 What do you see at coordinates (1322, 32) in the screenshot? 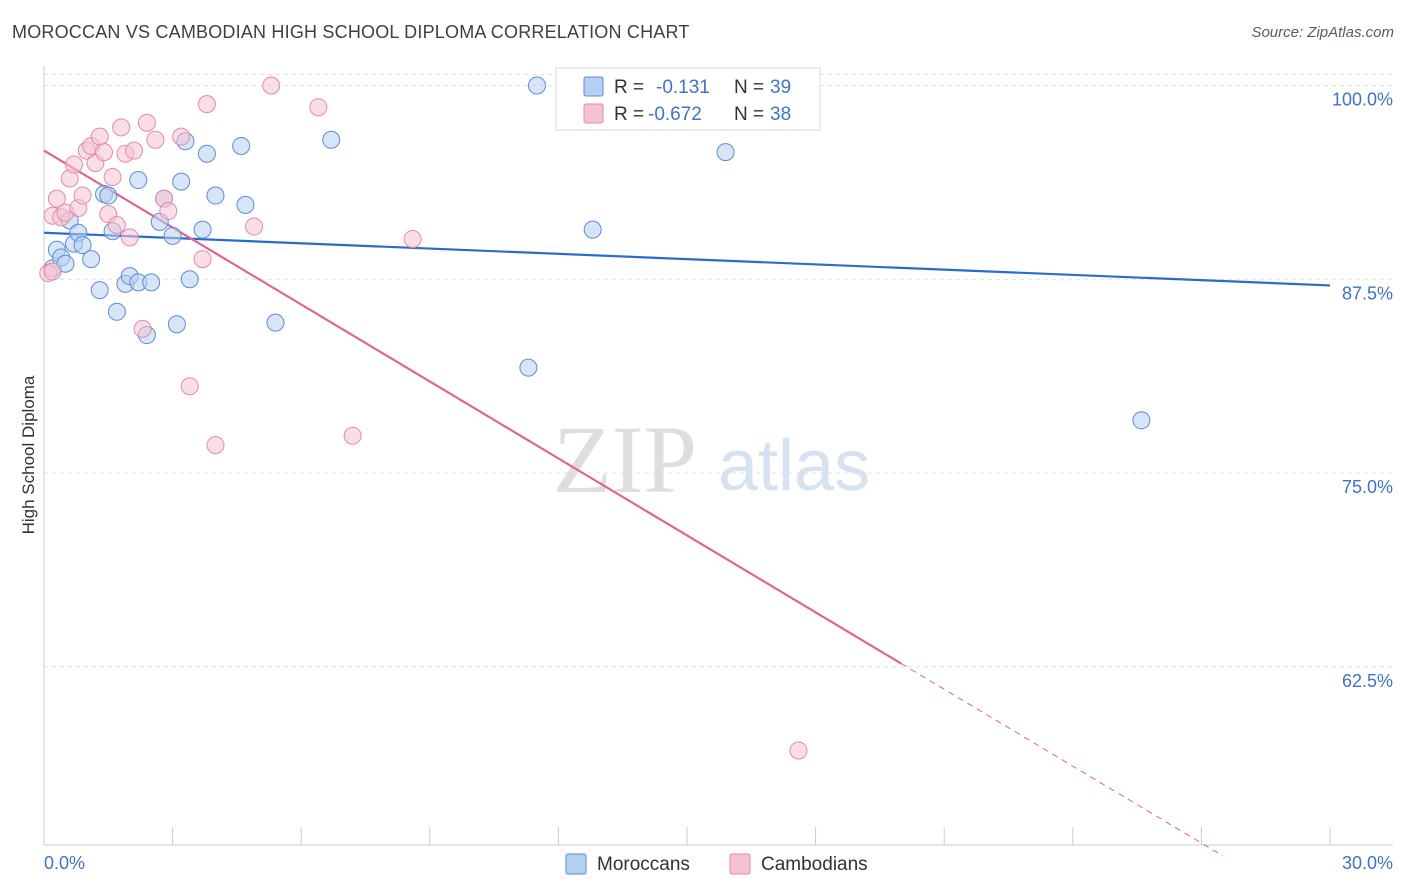
I see `chart-source: Source: ZipAtlas.com` at bounding box center [1322, 32].